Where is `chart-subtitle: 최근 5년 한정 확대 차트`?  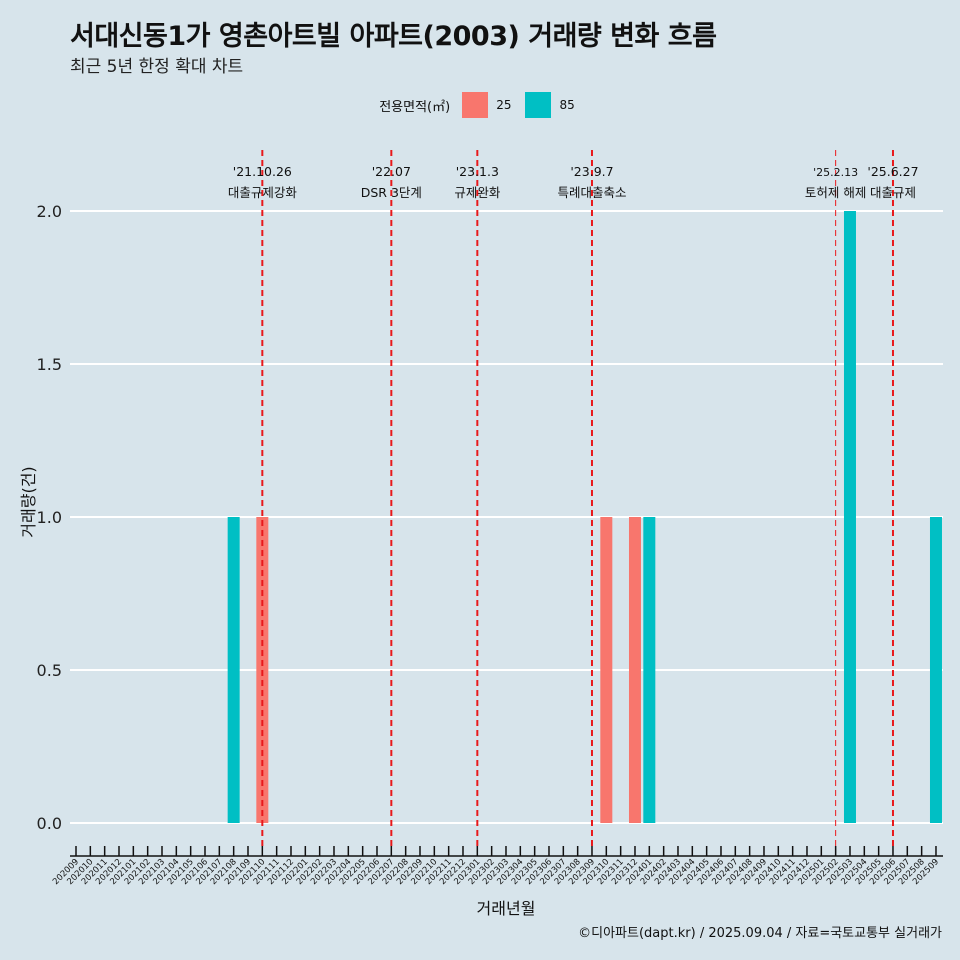 chart-subtitle: 최근 5년 한정 확대 차트 is located at coordinates (157, 67).